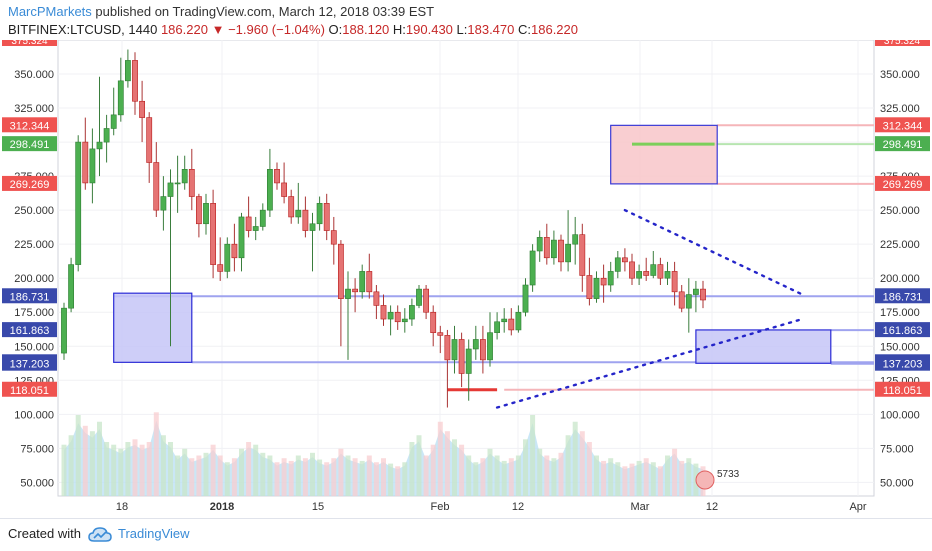 This screenshot has height=551, width=932. What do you see at coordinates (100, 535) in the screenshot?
I see `tradingview-cloud-icon` at bounding box center [100, 535].